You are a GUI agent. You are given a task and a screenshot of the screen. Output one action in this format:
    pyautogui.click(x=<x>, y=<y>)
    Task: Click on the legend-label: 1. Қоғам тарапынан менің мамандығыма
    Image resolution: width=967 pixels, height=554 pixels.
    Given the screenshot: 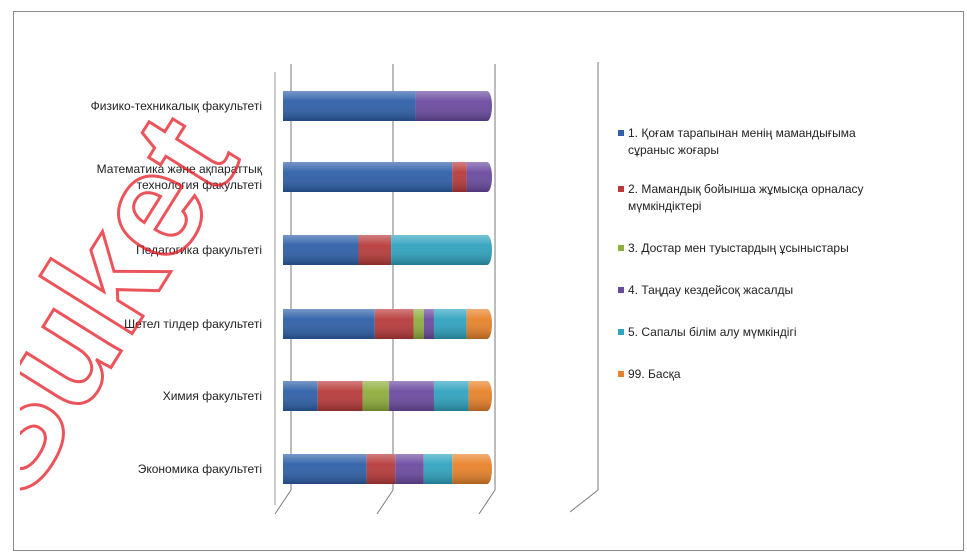 What is the action you would take?
    pyautogui.click(x=742, y=133)
    